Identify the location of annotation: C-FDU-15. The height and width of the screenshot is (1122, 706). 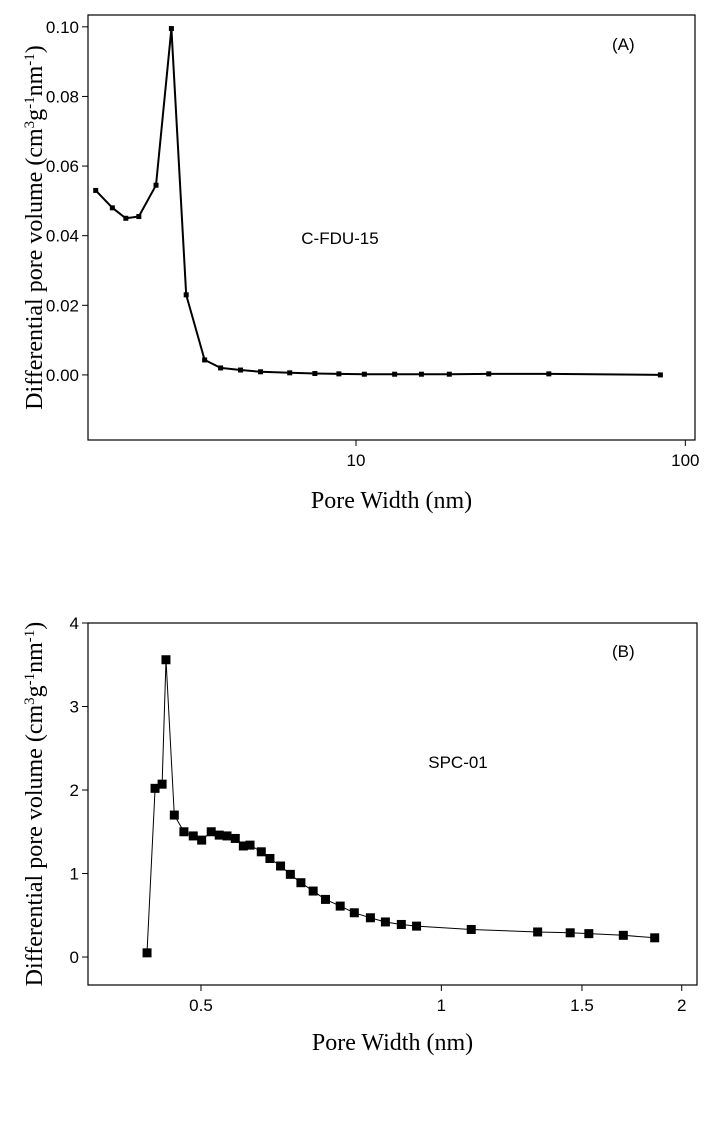
(339, 238).